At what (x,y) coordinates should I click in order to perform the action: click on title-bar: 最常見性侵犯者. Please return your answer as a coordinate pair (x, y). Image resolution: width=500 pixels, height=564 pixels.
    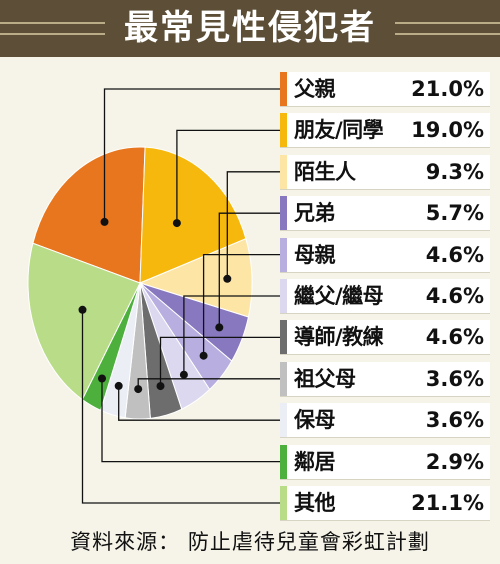
    Looking at the image, I should click on (250, 28).